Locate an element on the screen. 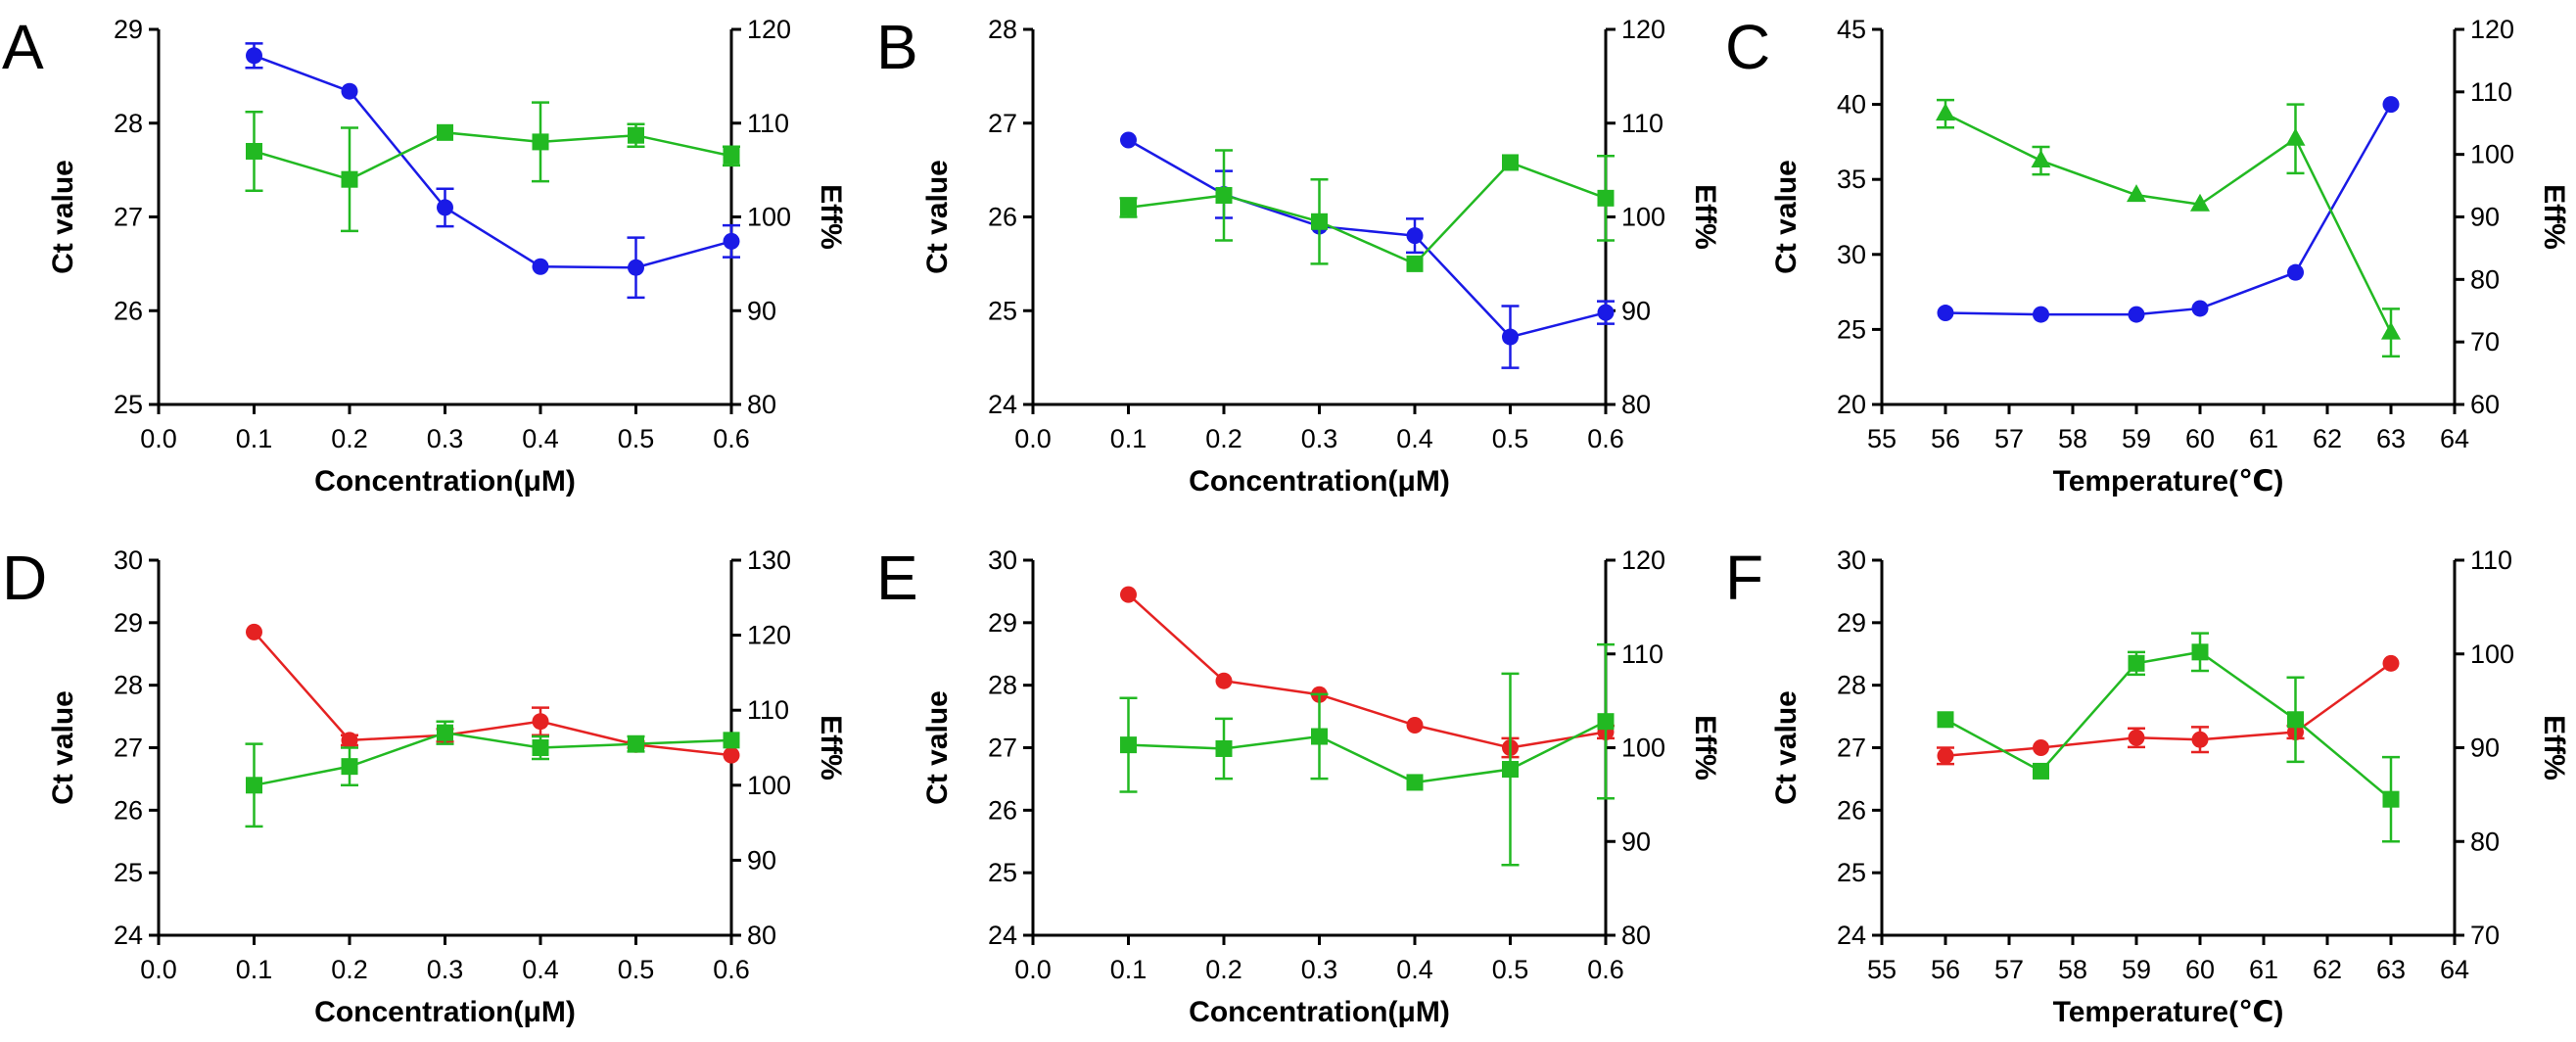 This screenshot has height=1042, width=2576. y2-tick-label: 110 is located at coordinates (2491, 92).